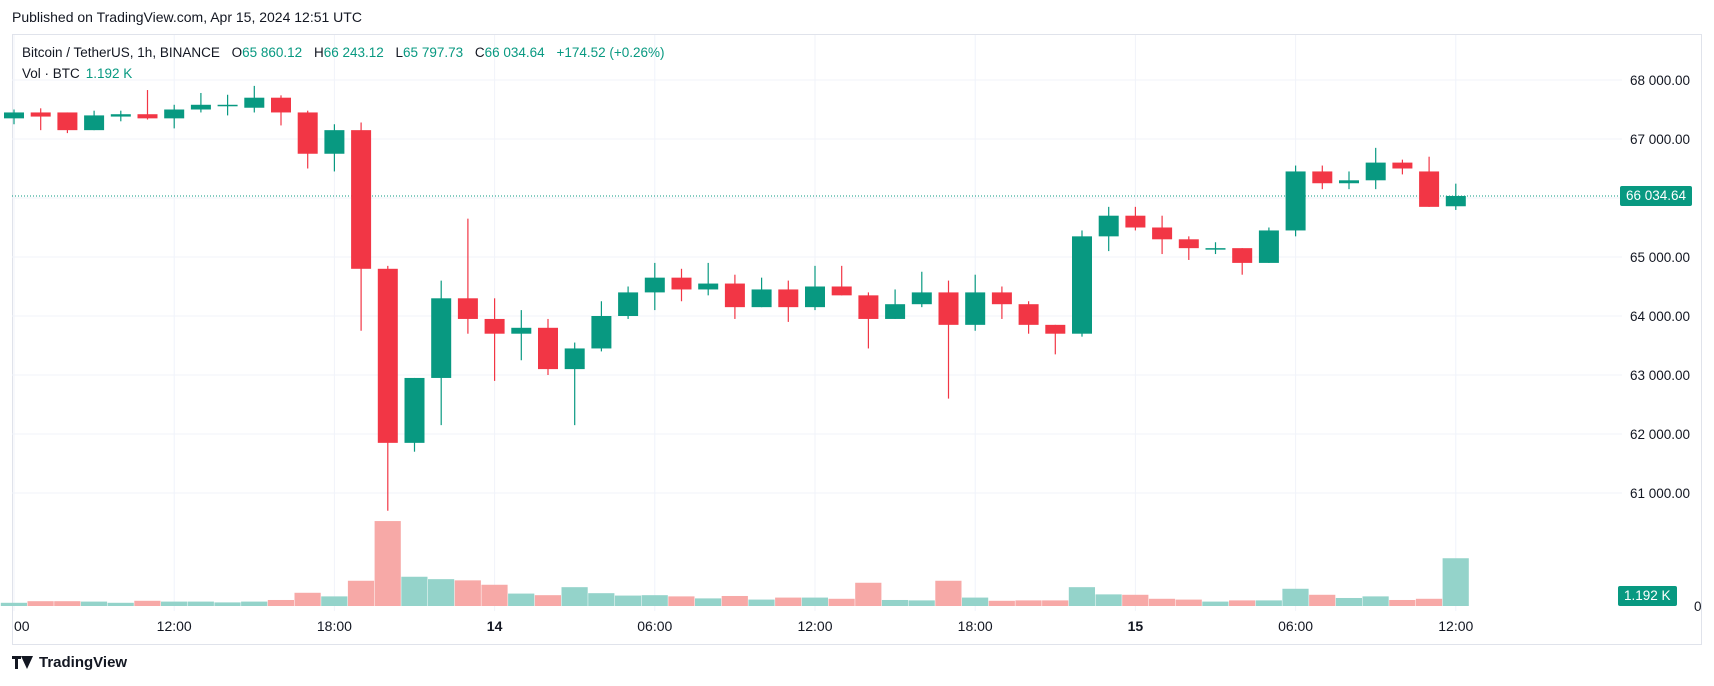 Image resolution: width=1714 pixels, height=686 pixels. Describe the element at coordinates (83, 662) in the screenshot. I see `logo-text: TradingView` at that location.